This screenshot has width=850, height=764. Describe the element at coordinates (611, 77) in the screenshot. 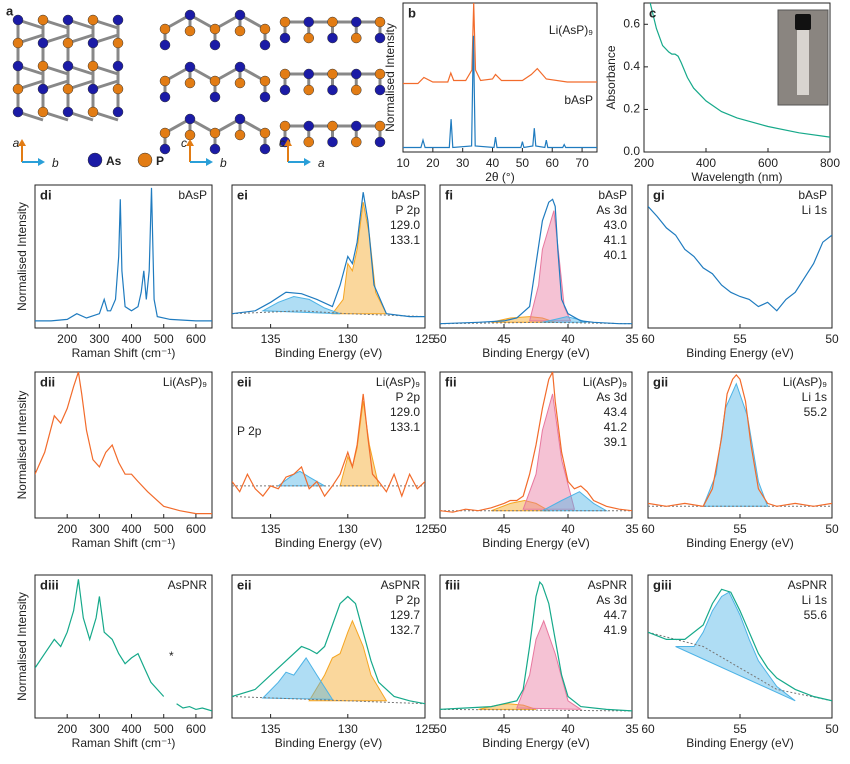

I see `y-axis-label: Absorbance` at that location.